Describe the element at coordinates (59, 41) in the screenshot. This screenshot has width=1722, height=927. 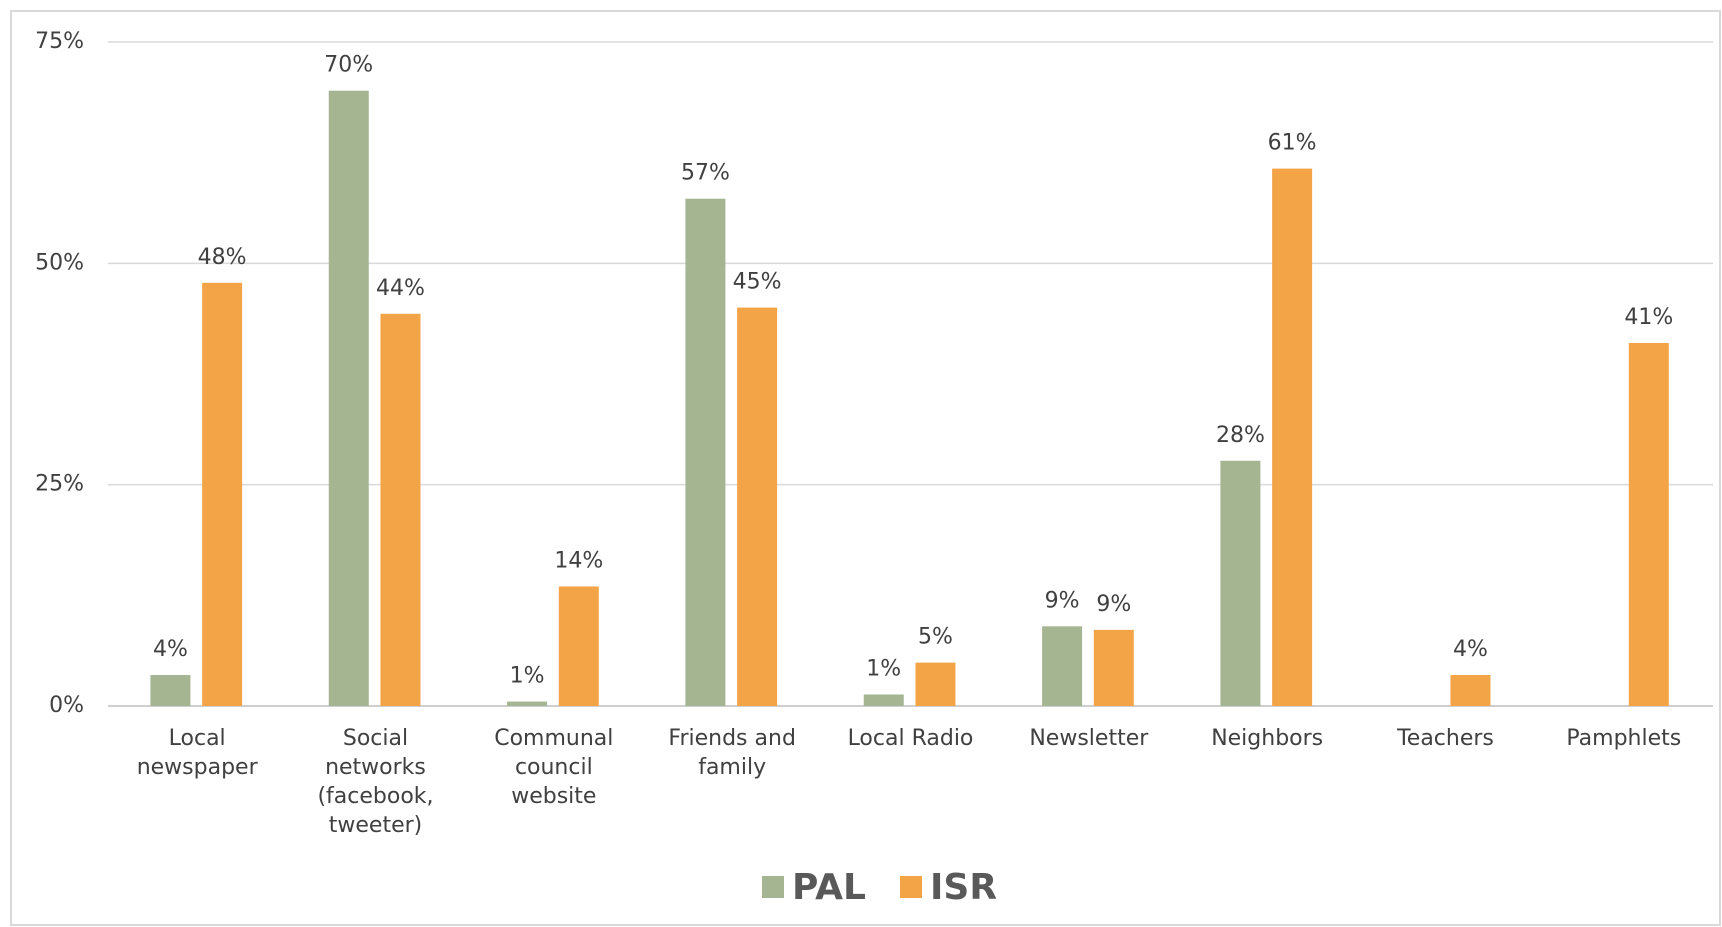
I see `y-tick-label: 75%` at that location.